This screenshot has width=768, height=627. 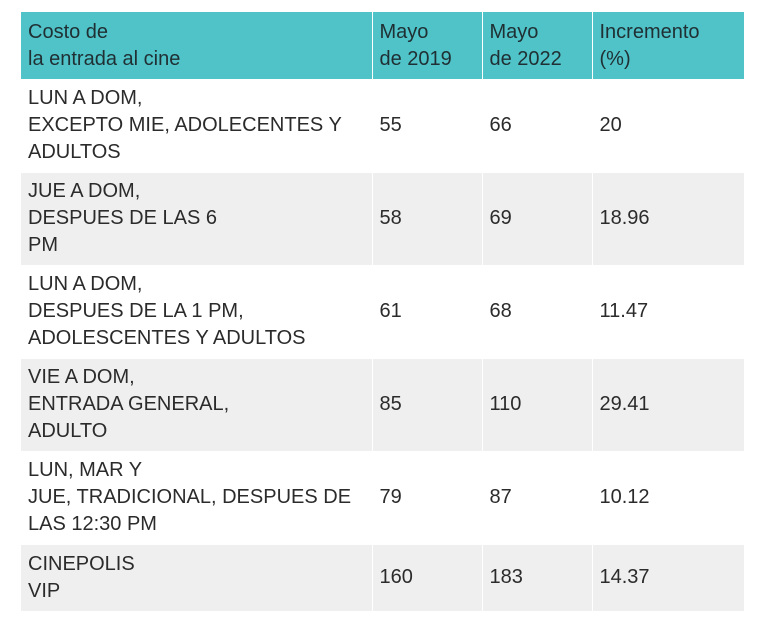 I want to click on cell-increase: 20, so click(x=668, y=126).